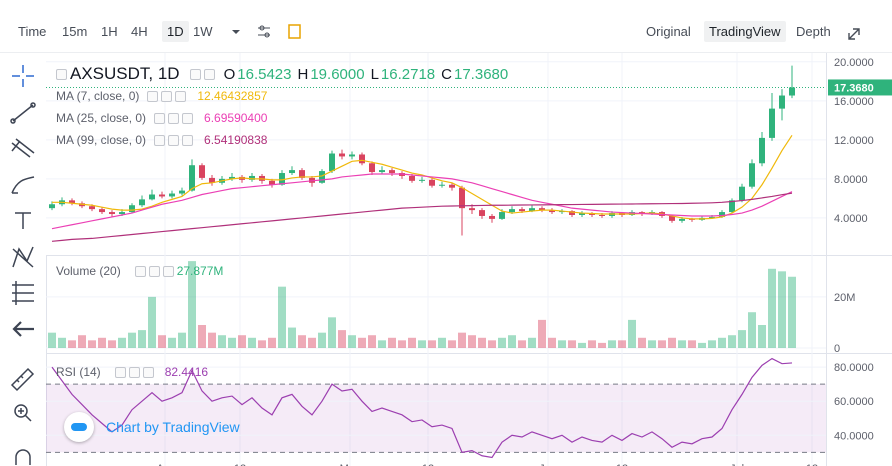  What do you see at coordinates (203, 31) in the screenshot?
I see `interval-button: 1W` at bounding box center [203, 31].